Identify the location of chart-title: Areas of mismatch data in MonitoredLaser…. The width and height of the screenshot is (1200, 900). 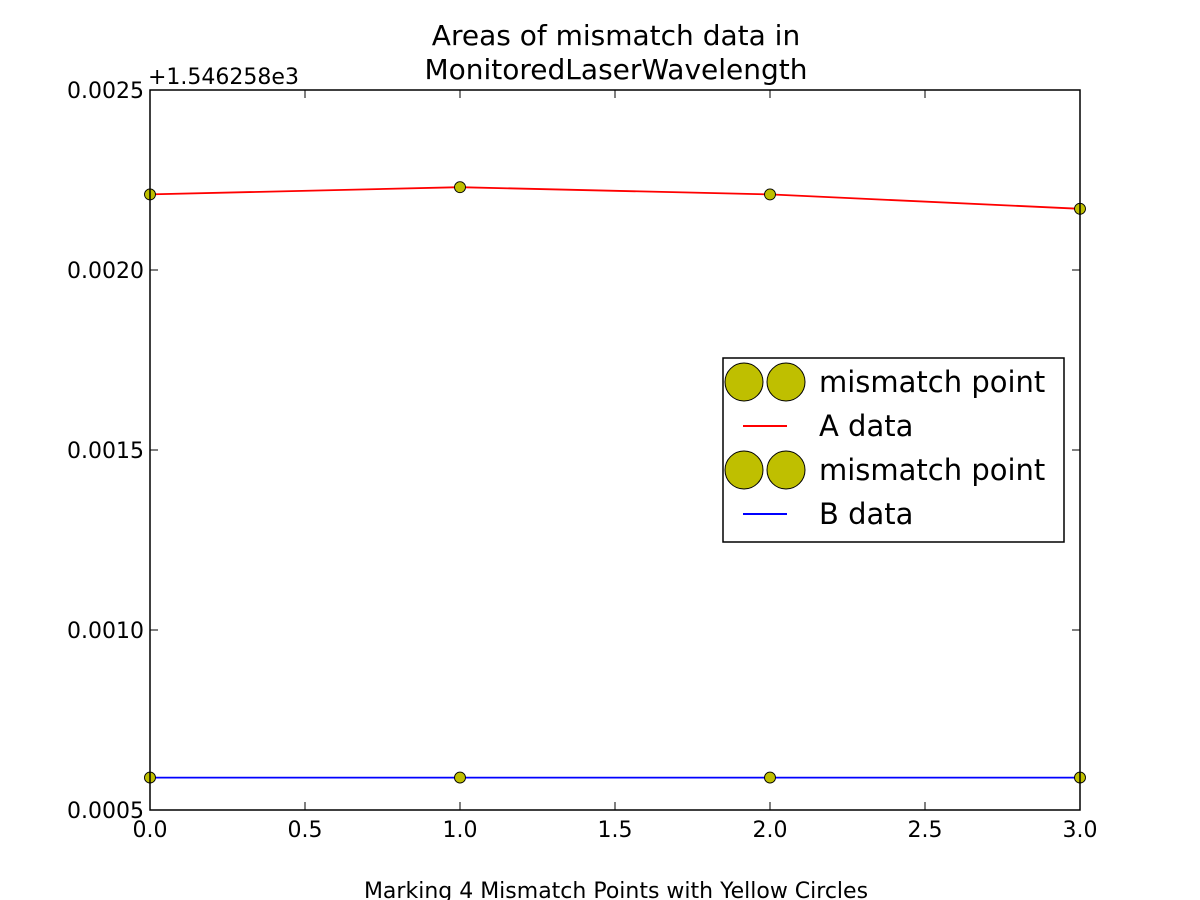
(615, 52).